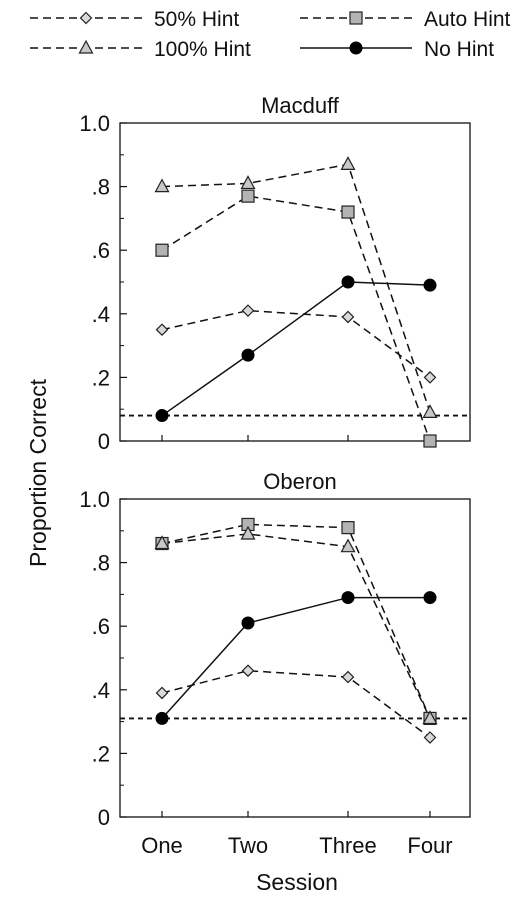 The height and width of the screenshot is (912, 523). What do you see at coordinates (467, 19) in the screenshot?
I see `legend-label: Auto Hint` at bounding box center [467, 19].